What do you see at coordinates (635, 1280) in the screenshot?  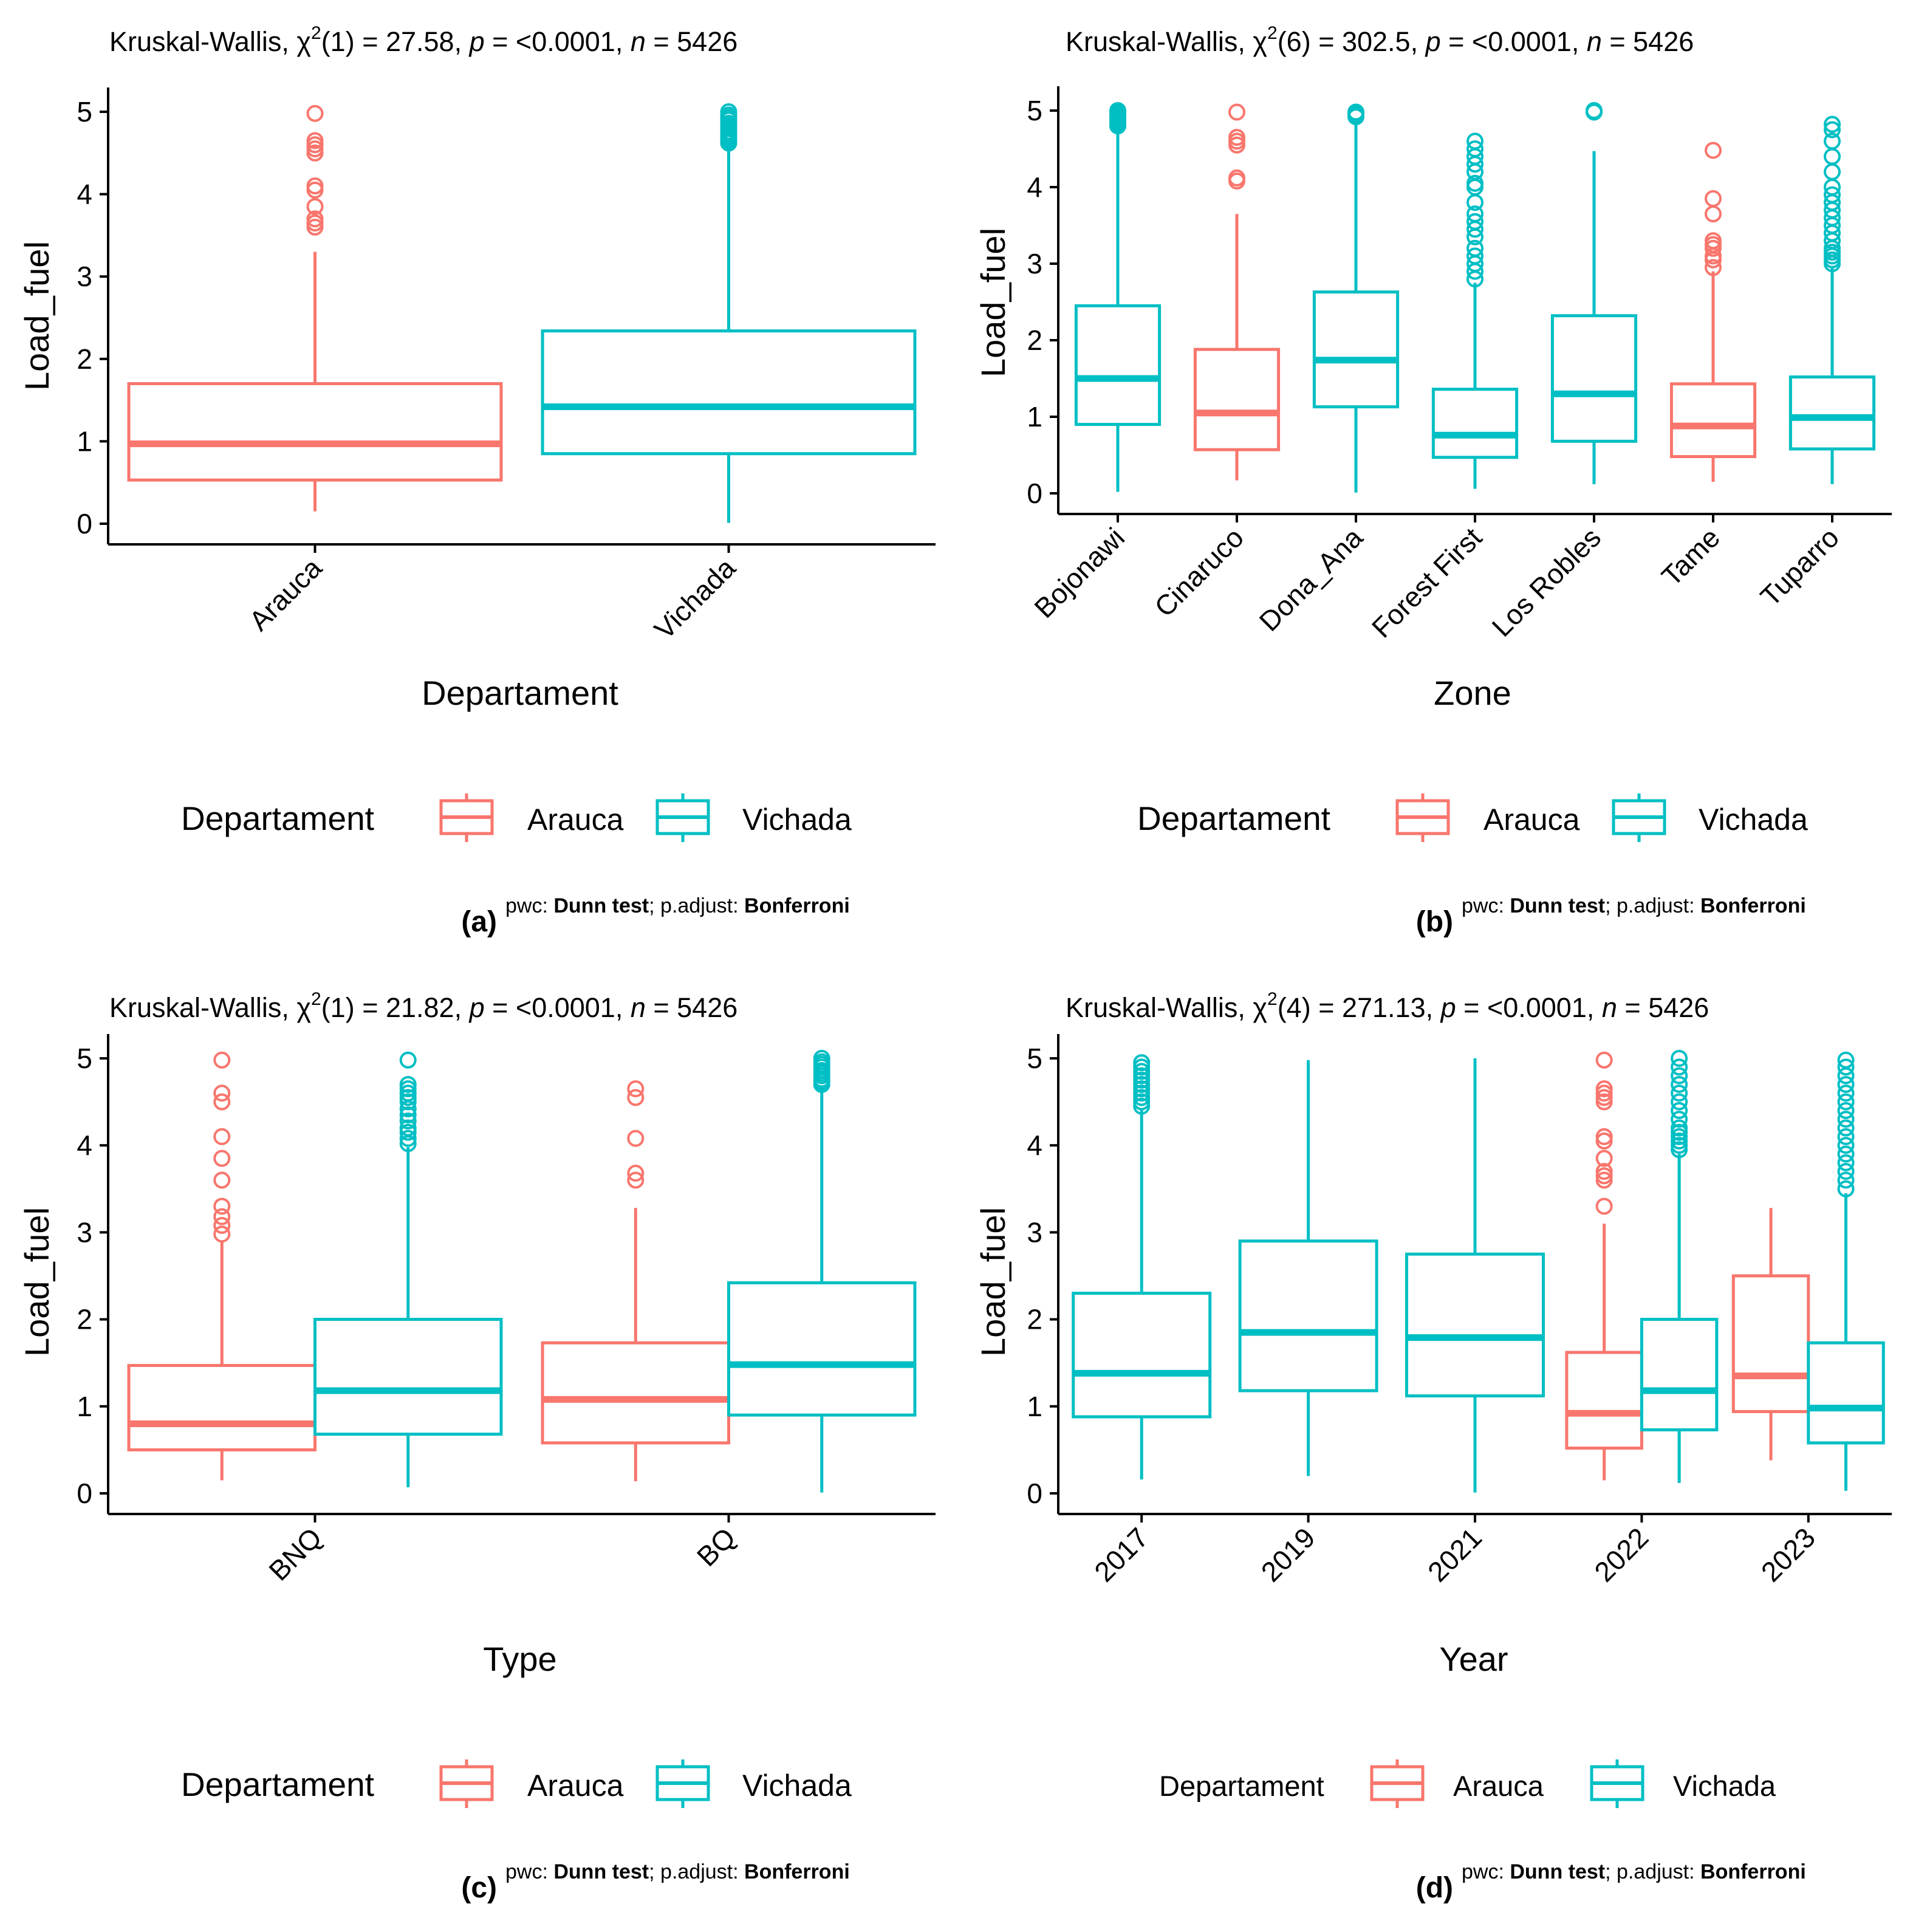 I see `box-bq-arauca` at bounding box center [635, 1280].